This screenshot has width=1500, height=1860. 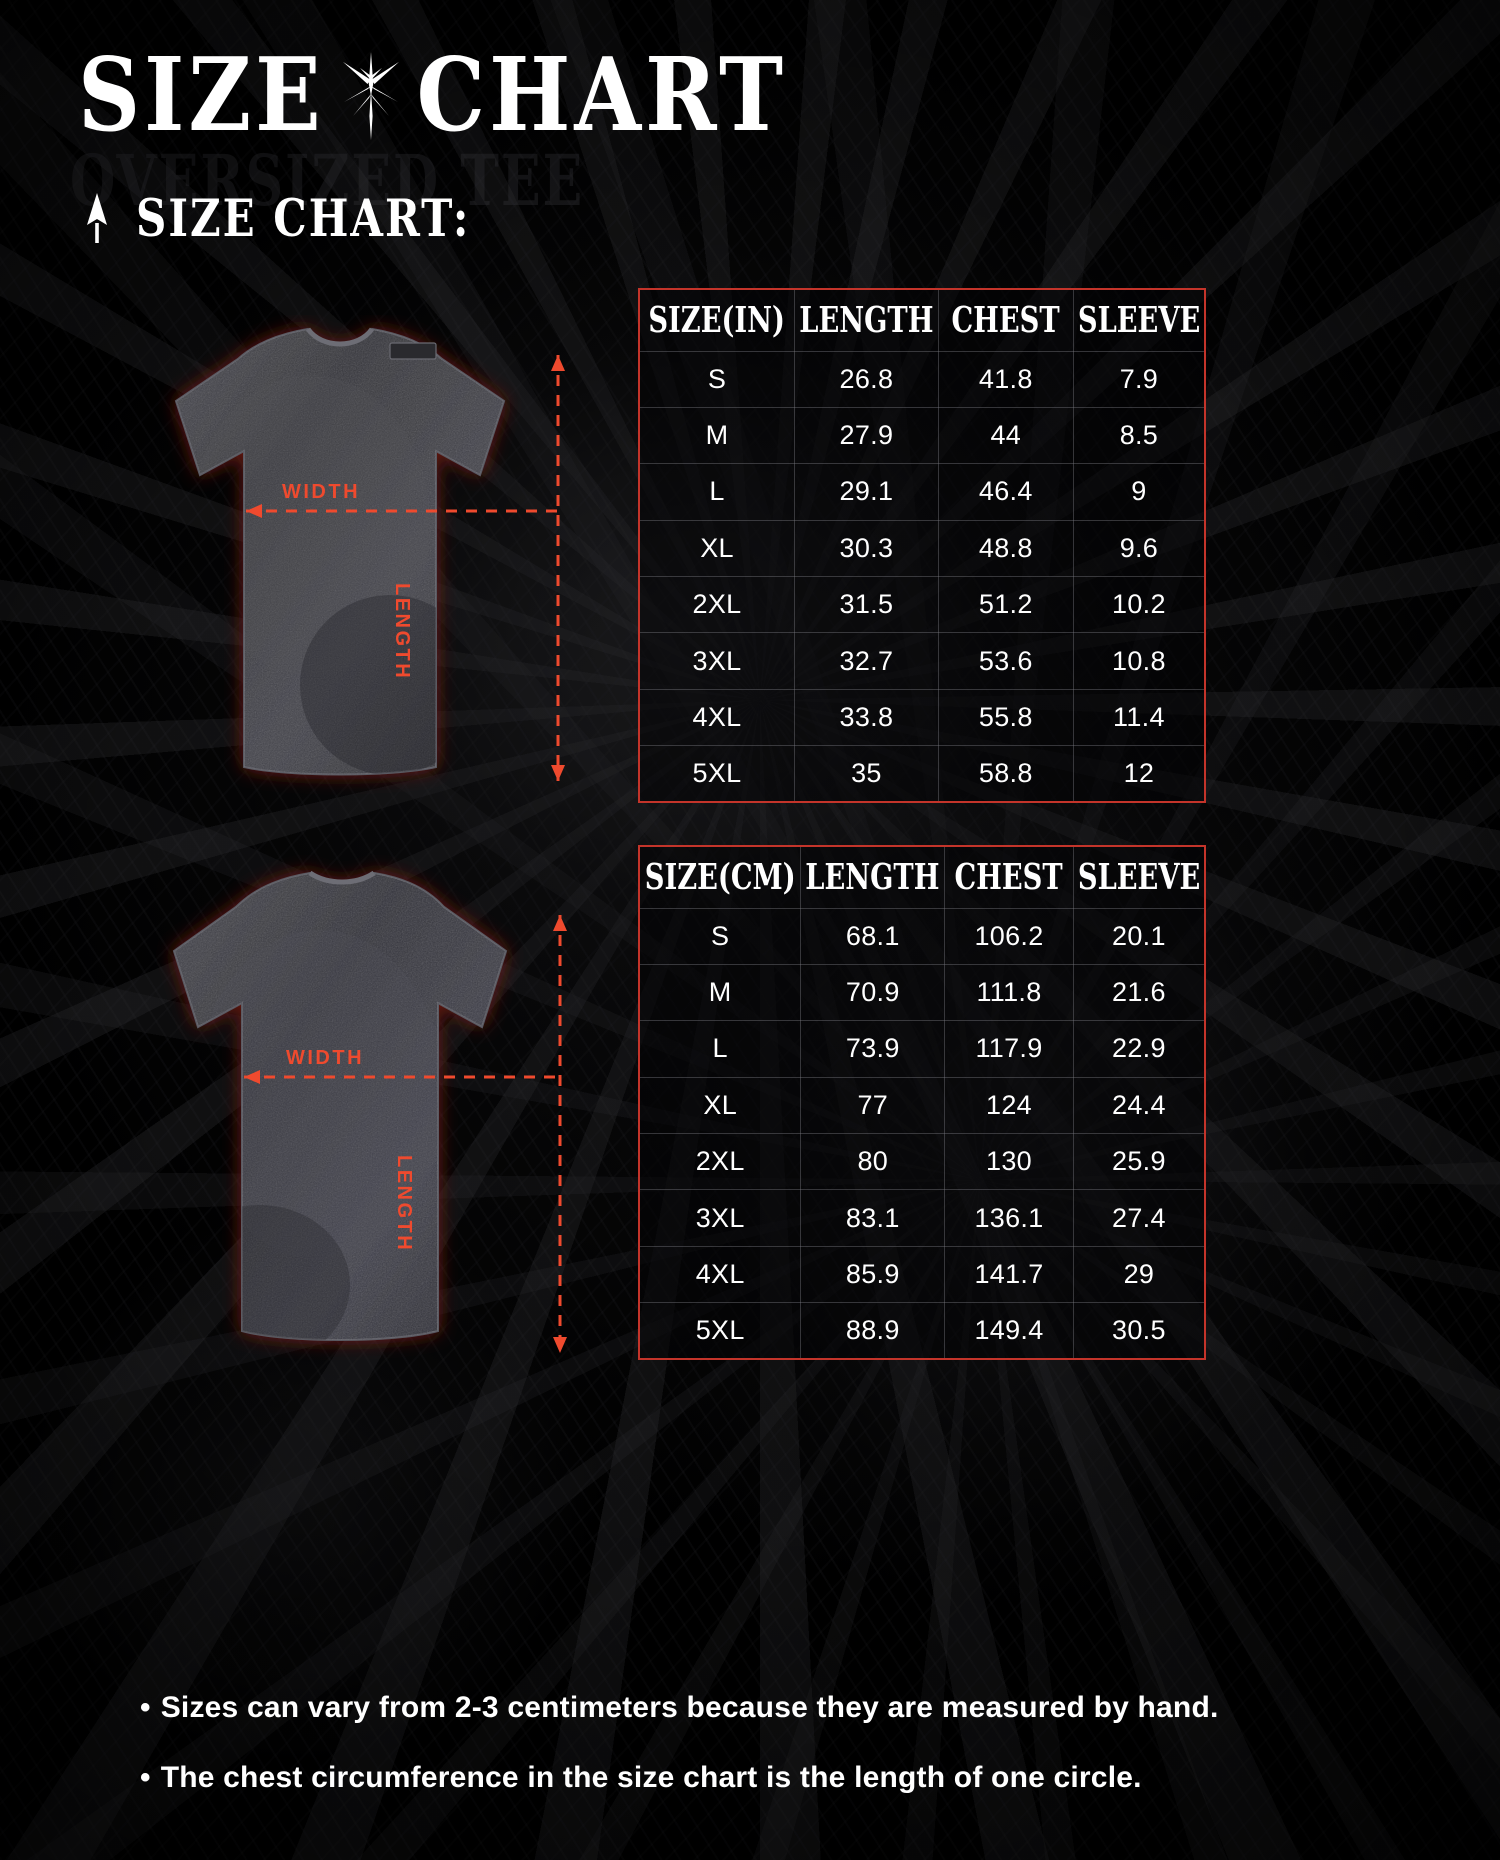 What do you see at coordinates (1005, 435) in the screenshot?
I see `cell-chest: 44` at bounding box center [1005, 435].